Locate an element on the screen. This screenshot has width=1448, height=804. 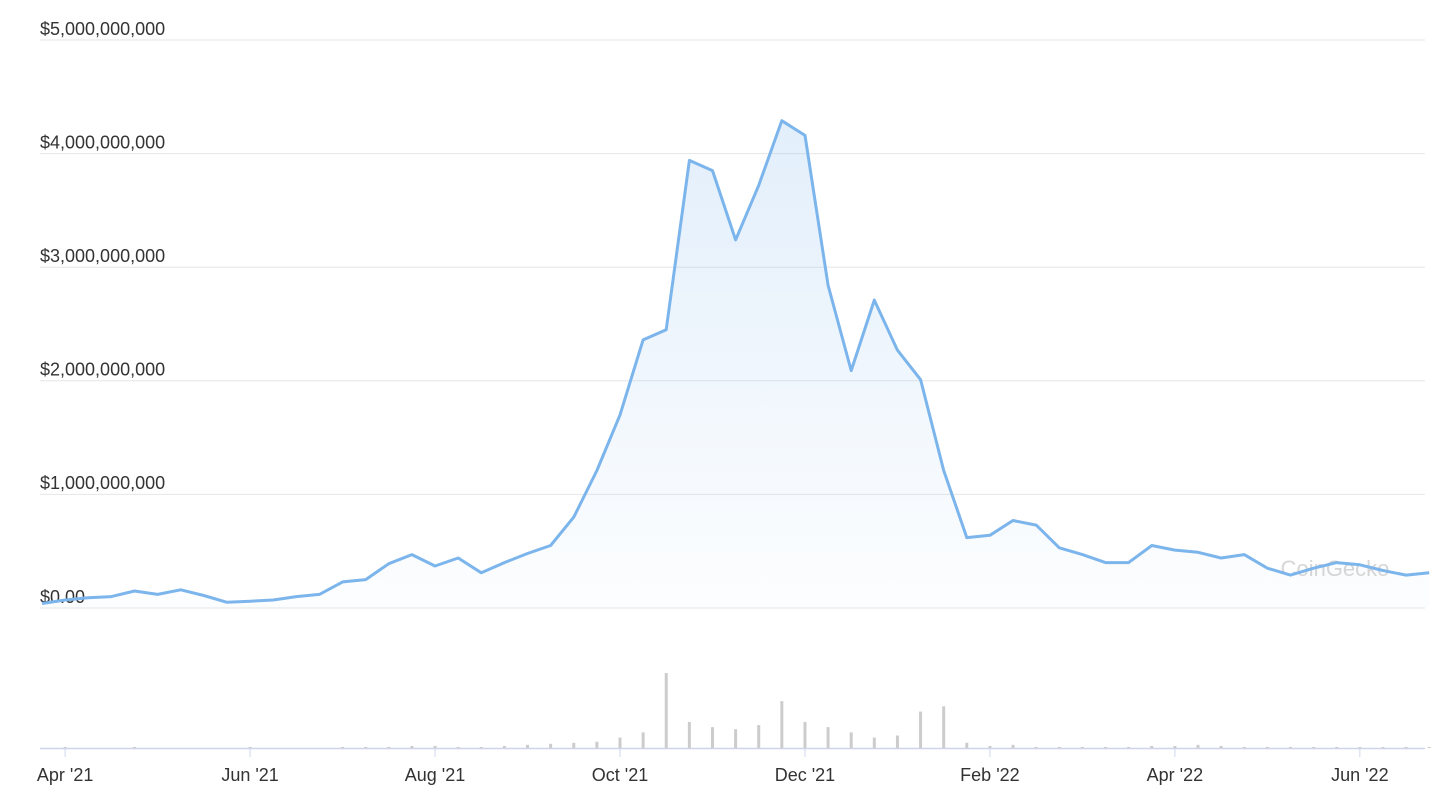
x-tick-label: Dec '21 is located at coordinates (805, 775).